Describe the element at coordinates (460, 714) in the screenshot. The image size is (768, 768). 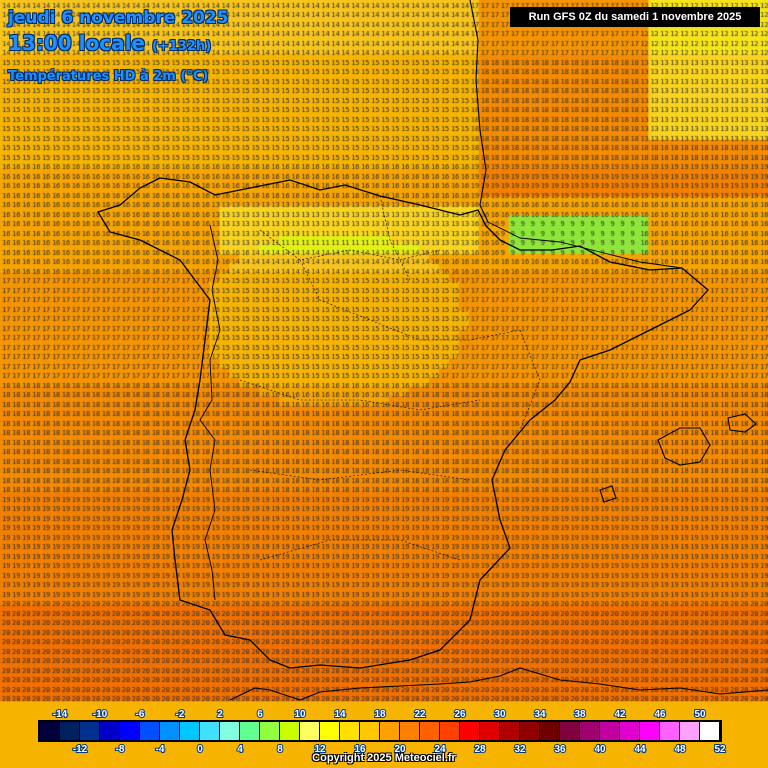
I see `legend-label-top: 26` at that location.